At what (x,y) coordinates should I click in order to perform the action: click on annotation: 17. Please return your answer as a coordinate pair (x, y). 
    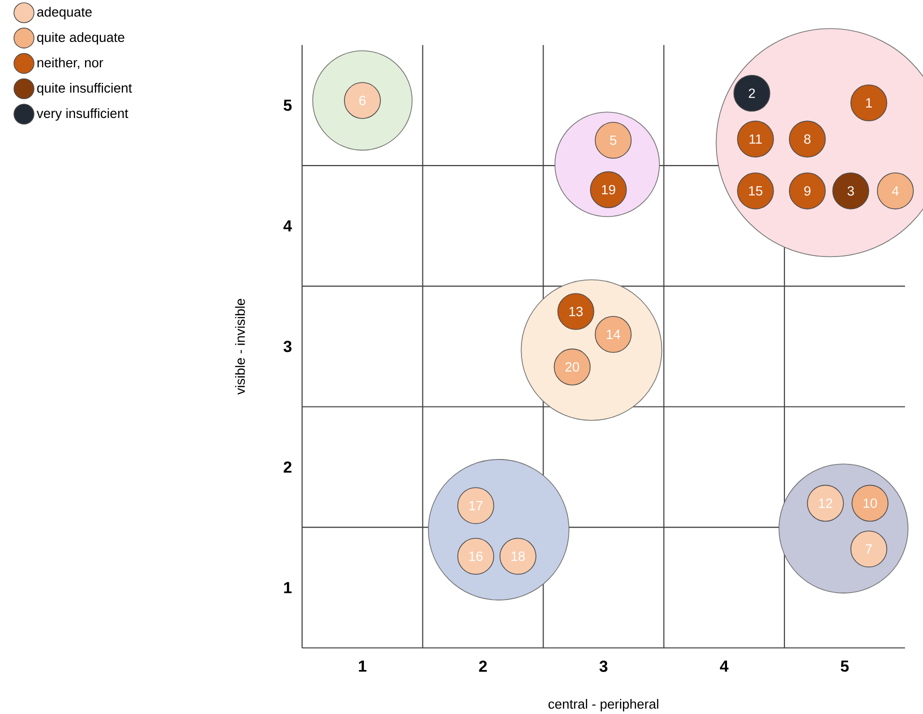
    Looking at the image, I should click on (475, 505).